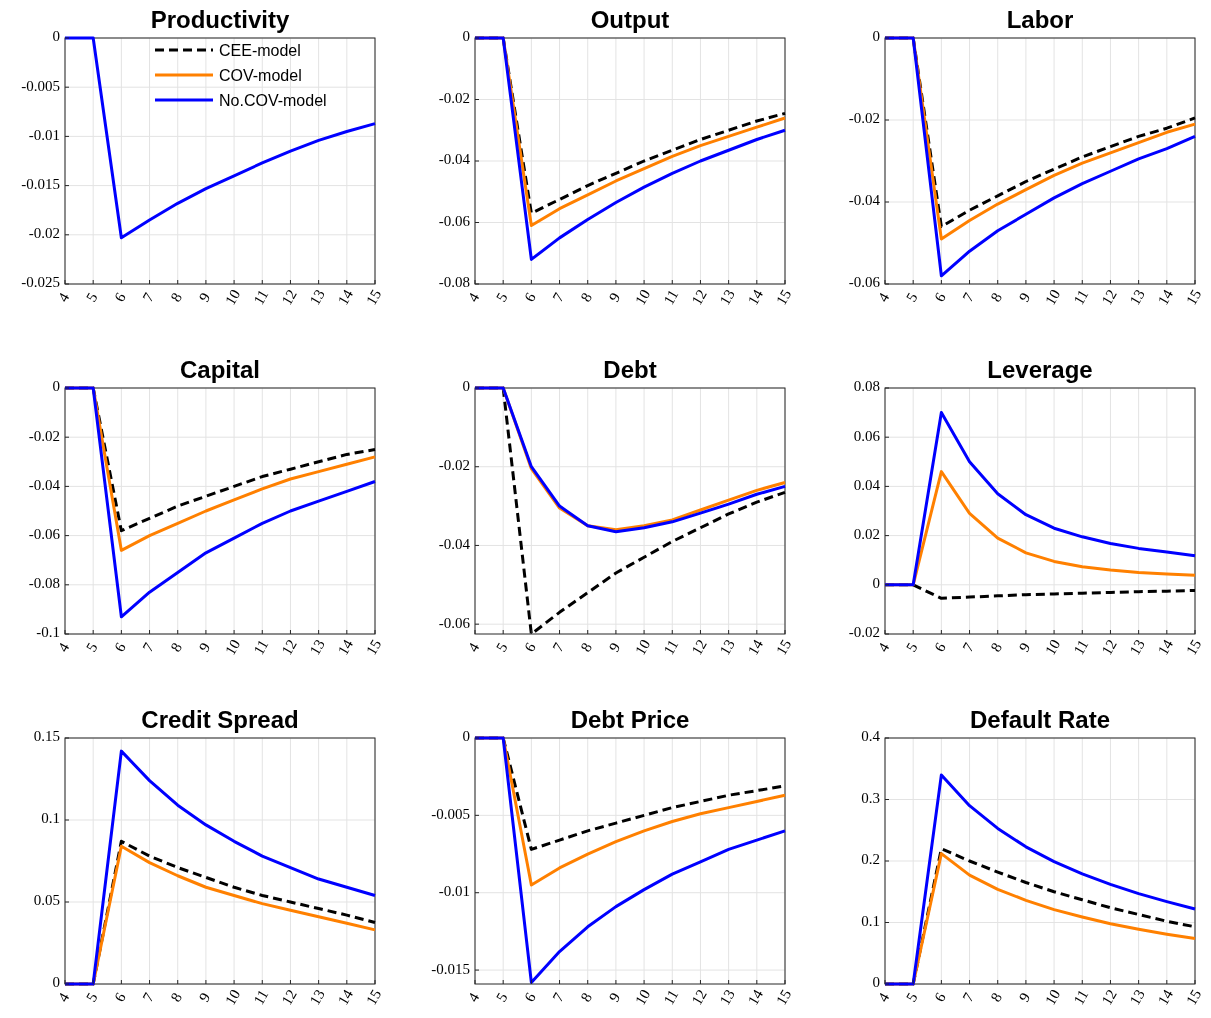 The image size is (1211, 1018). I want to click on chart-title: Debt, so click(630, 369).